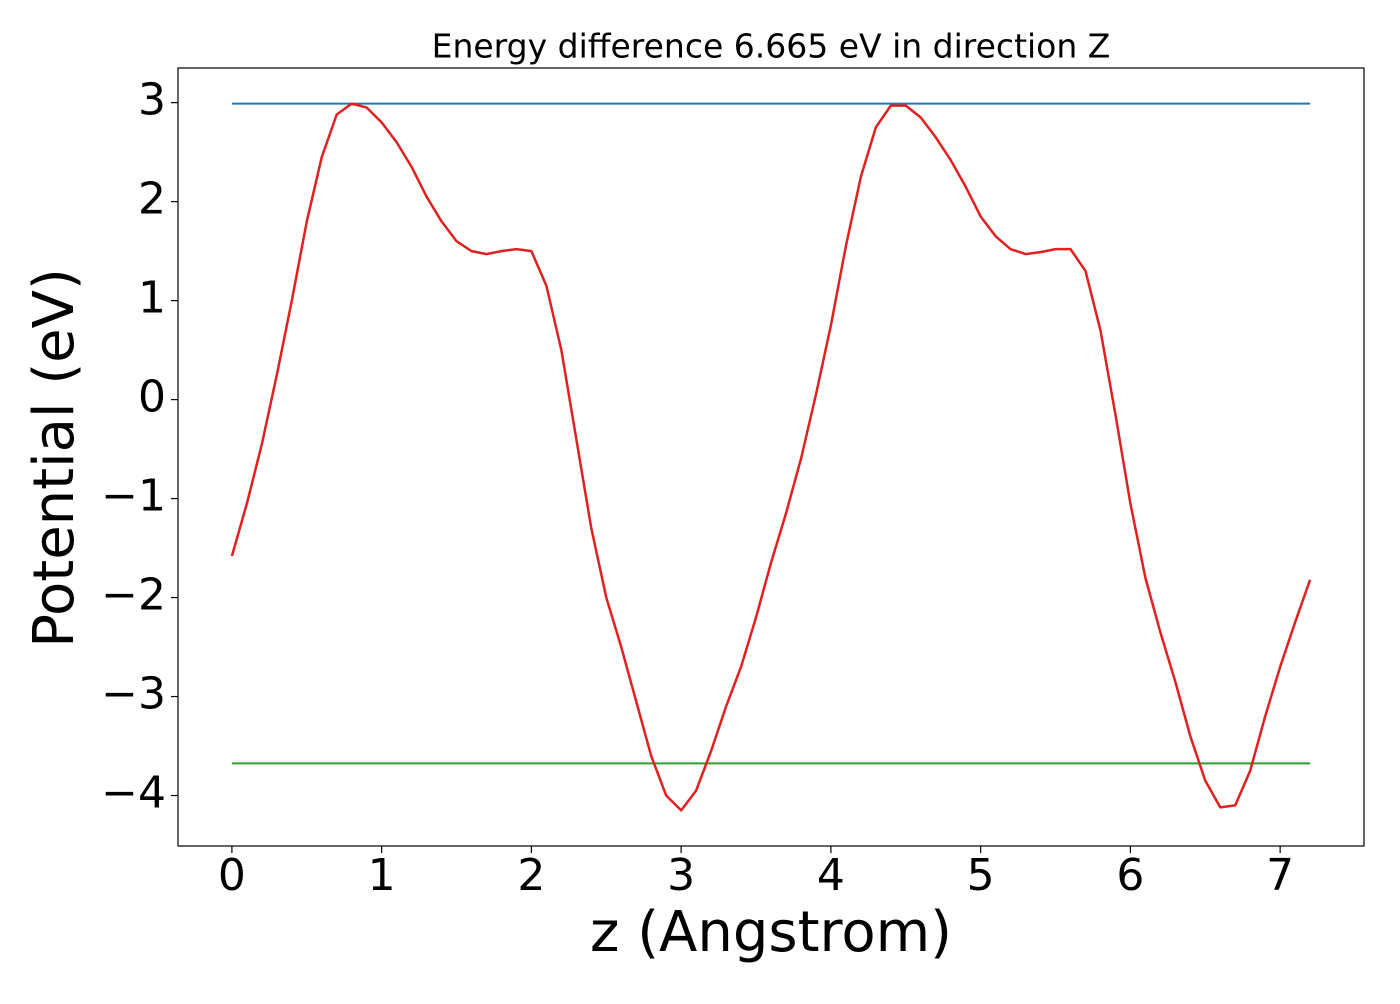 Image resolution: width=1400 pixels, height=1004 pixels. Describe the element at coordinates (152, 298) in the screenshot. I see `y-tick-label: 1` at that location.